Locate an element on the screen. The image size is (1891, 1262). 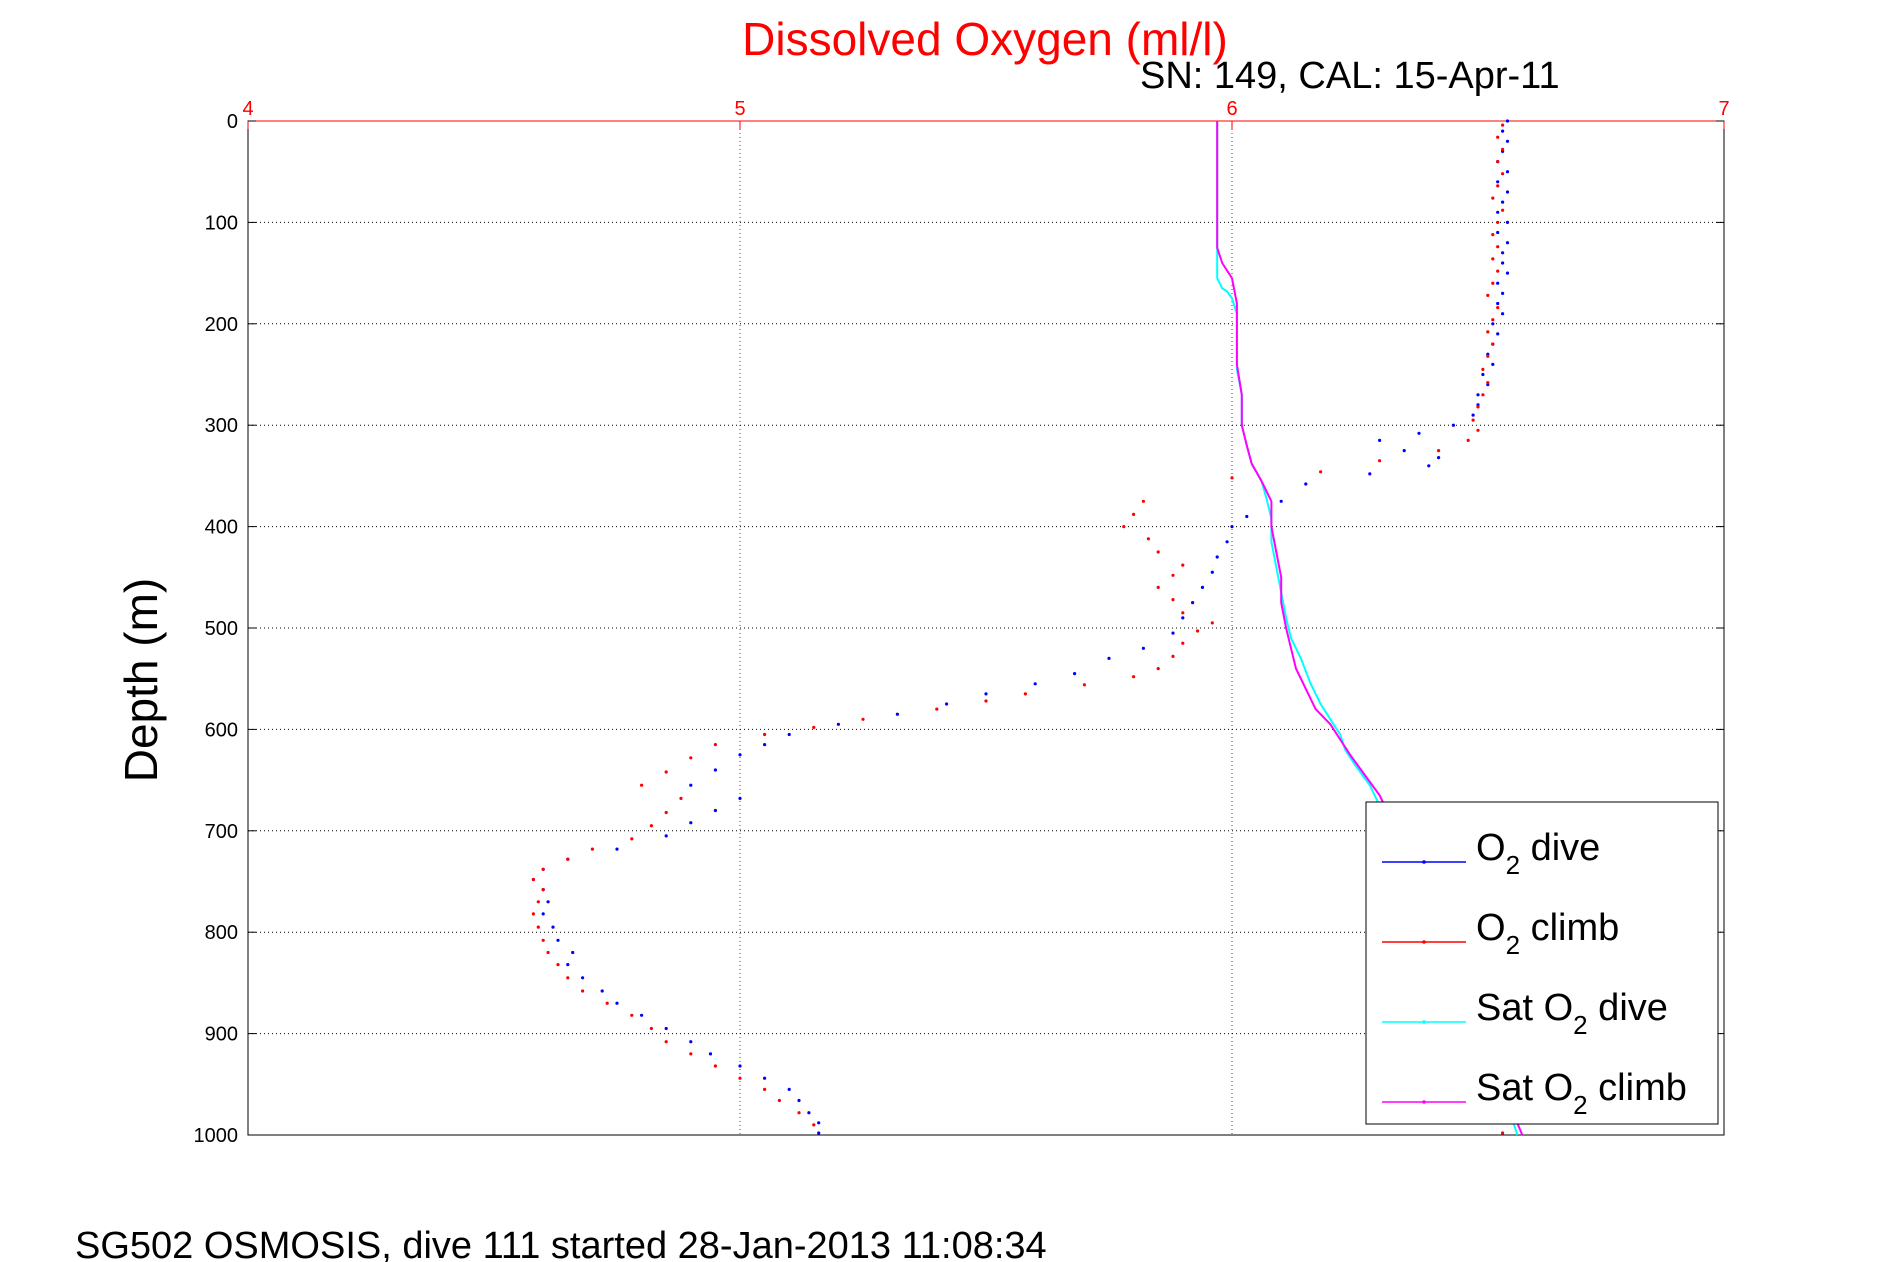
y-tick-label: 300 is located at coordinates (221, 426).